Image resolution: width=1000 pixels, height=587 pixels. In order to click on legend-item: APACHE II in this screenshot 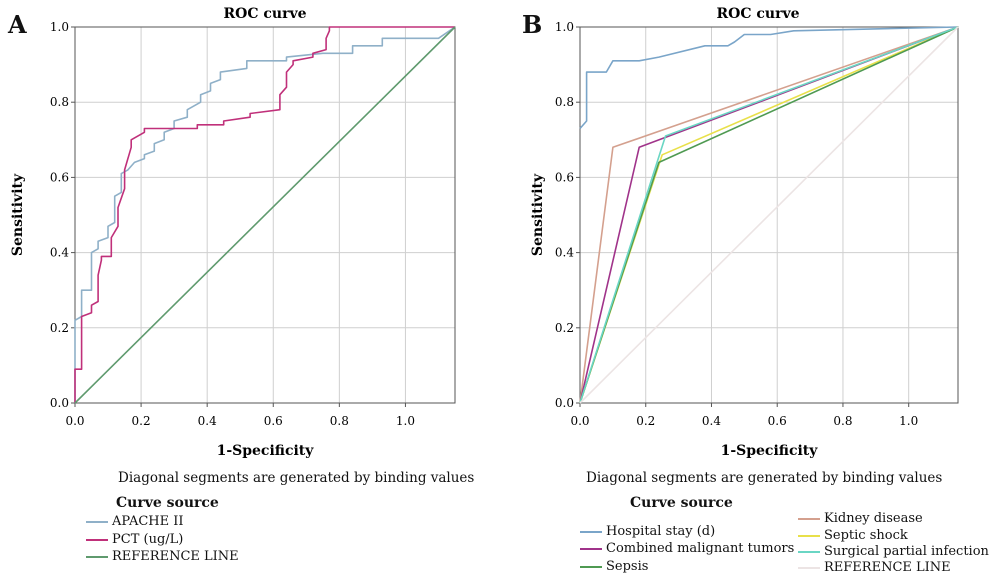, I will do `click(135, 521)`.